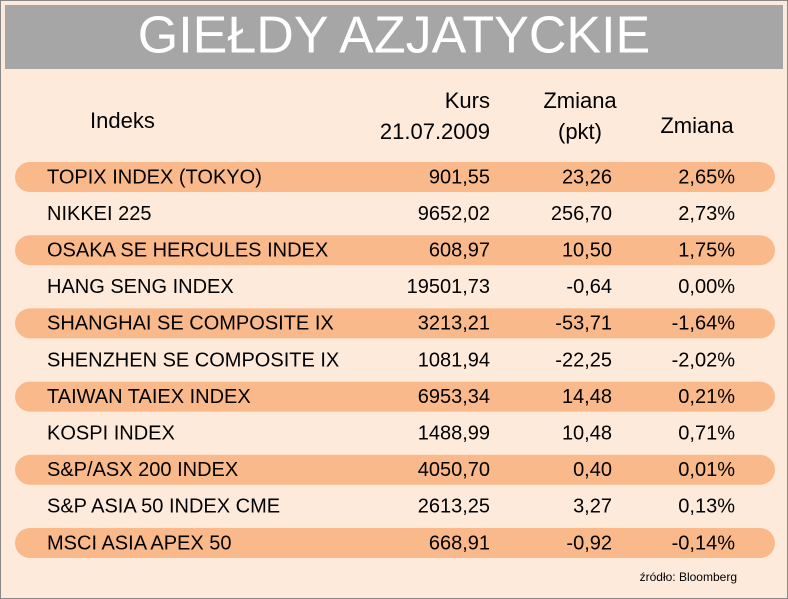  I want to click on column-header: (pkt), so click(580, 131).